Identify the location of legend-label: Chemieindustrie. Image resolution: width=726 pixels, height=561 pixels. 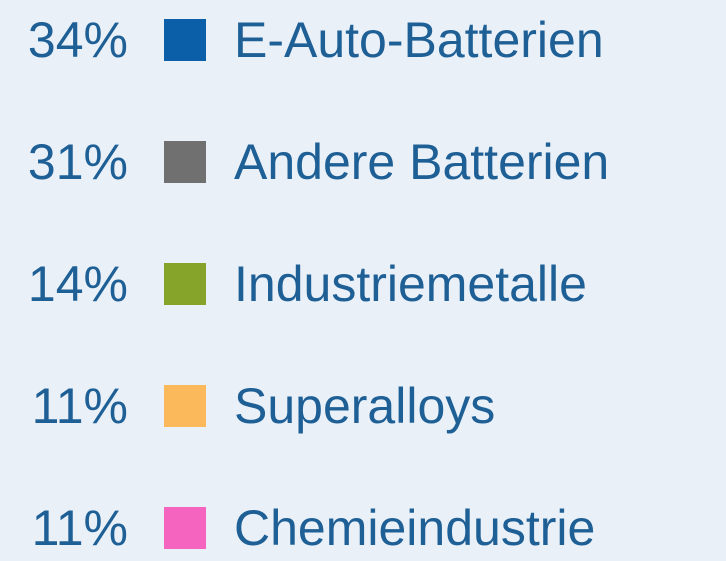
(414, 528).